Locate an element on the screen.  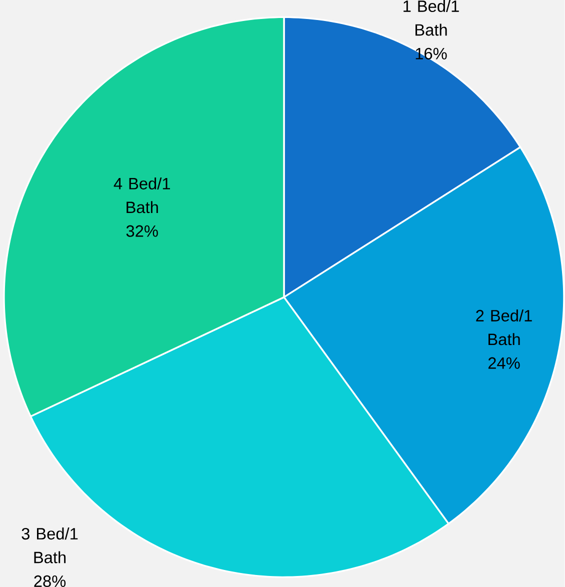
data-label: 24% is located at coordinates (504, 363).